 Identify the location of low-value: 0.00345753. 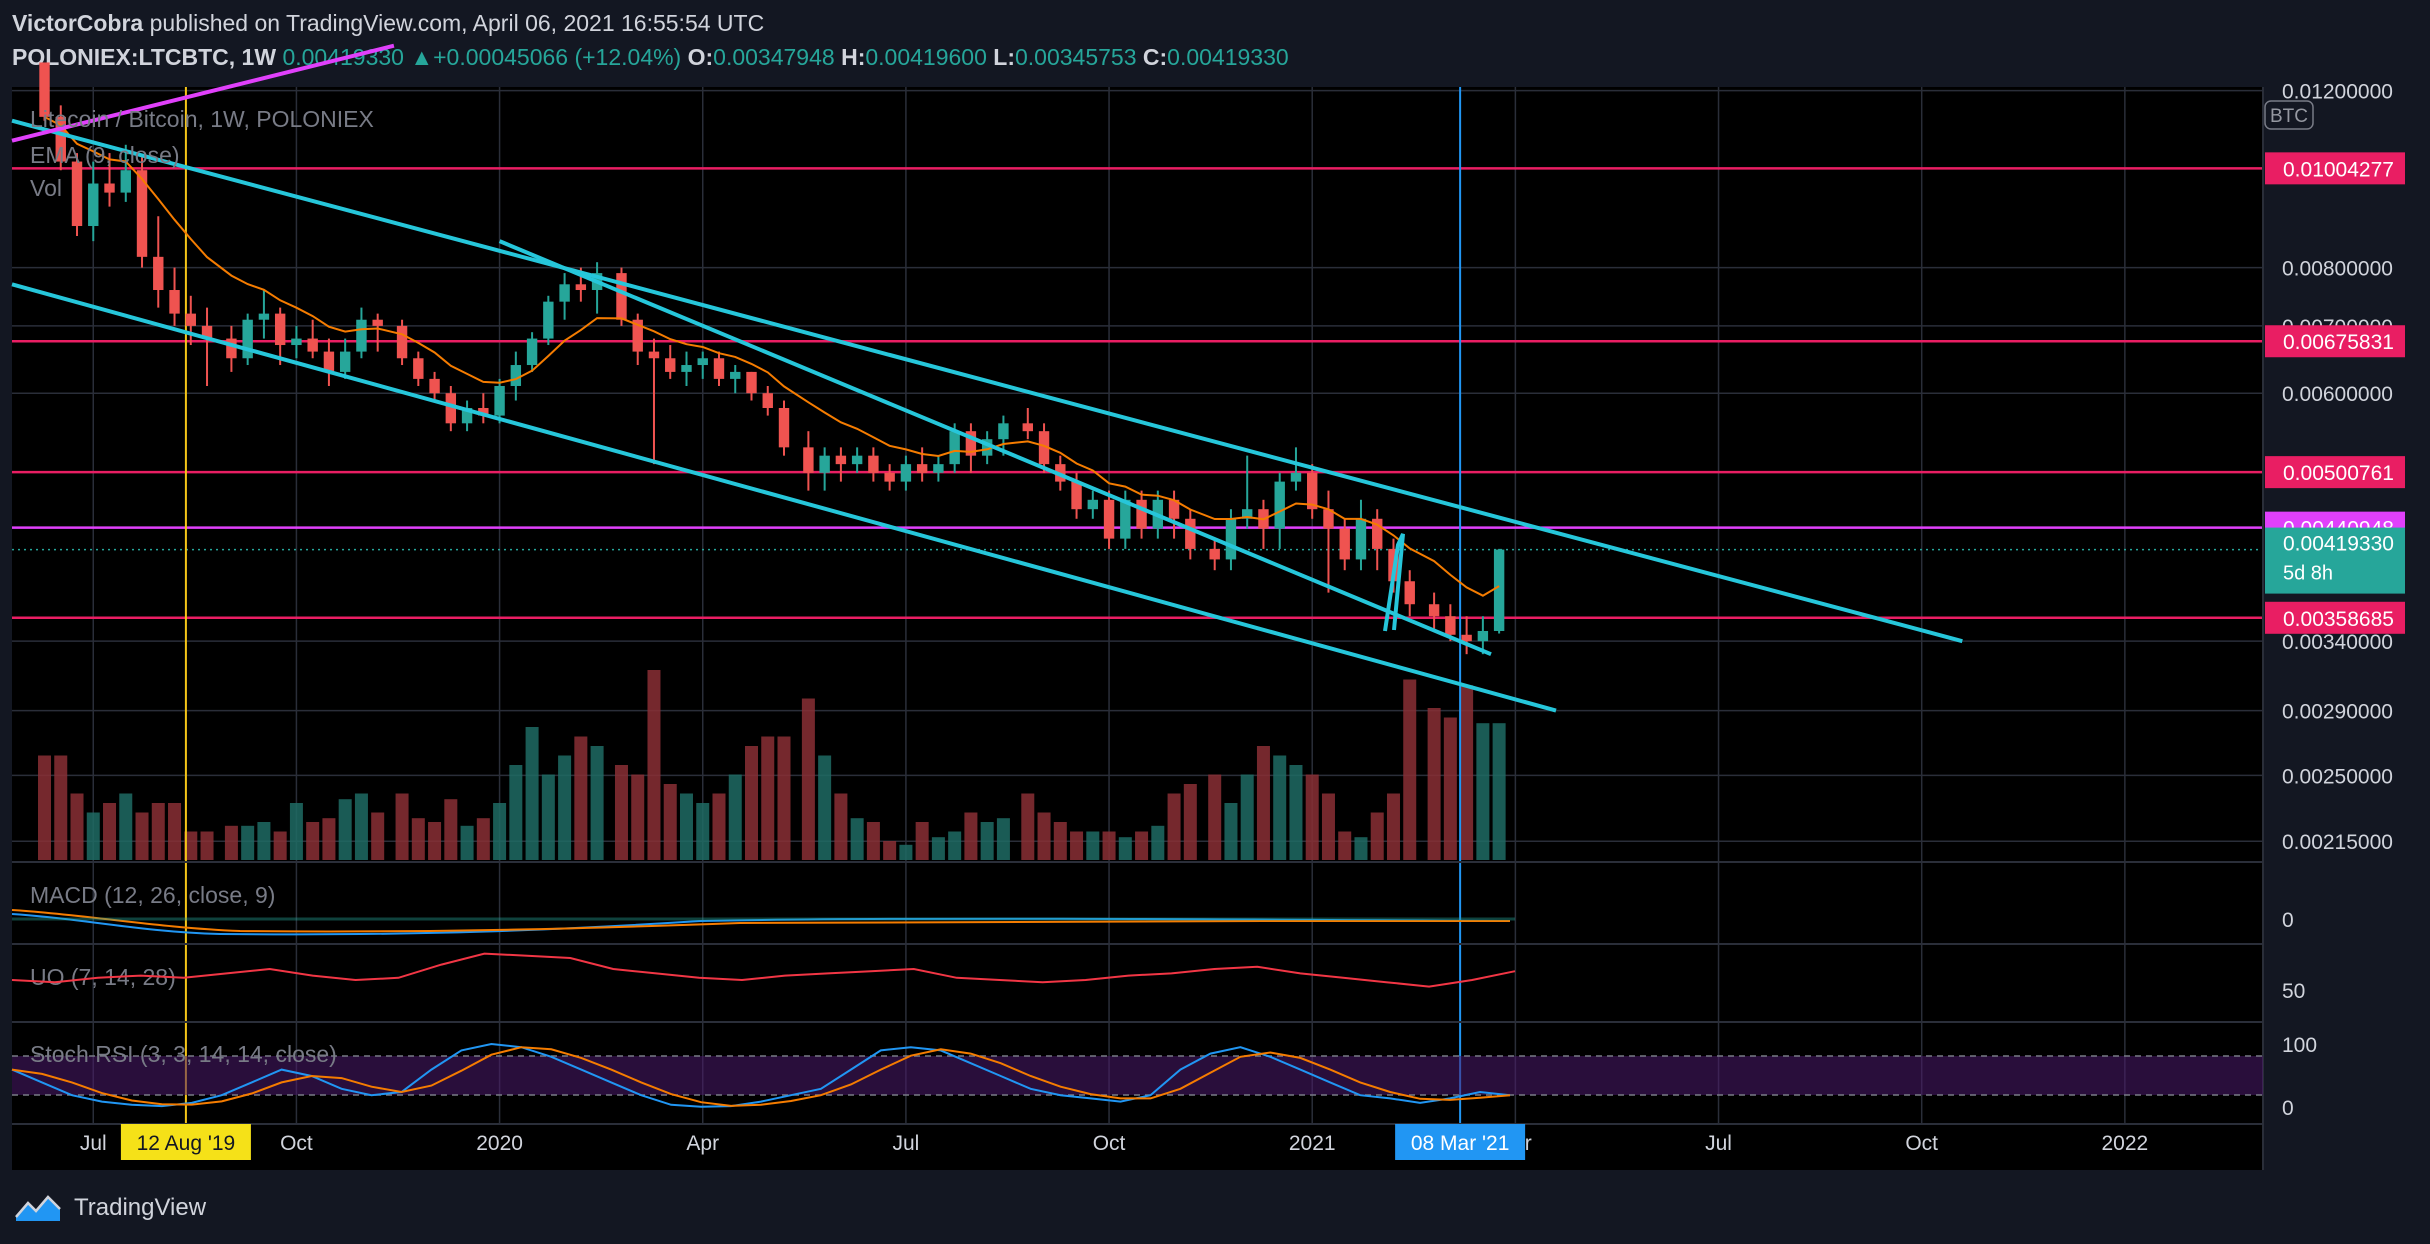
(1075, 57).